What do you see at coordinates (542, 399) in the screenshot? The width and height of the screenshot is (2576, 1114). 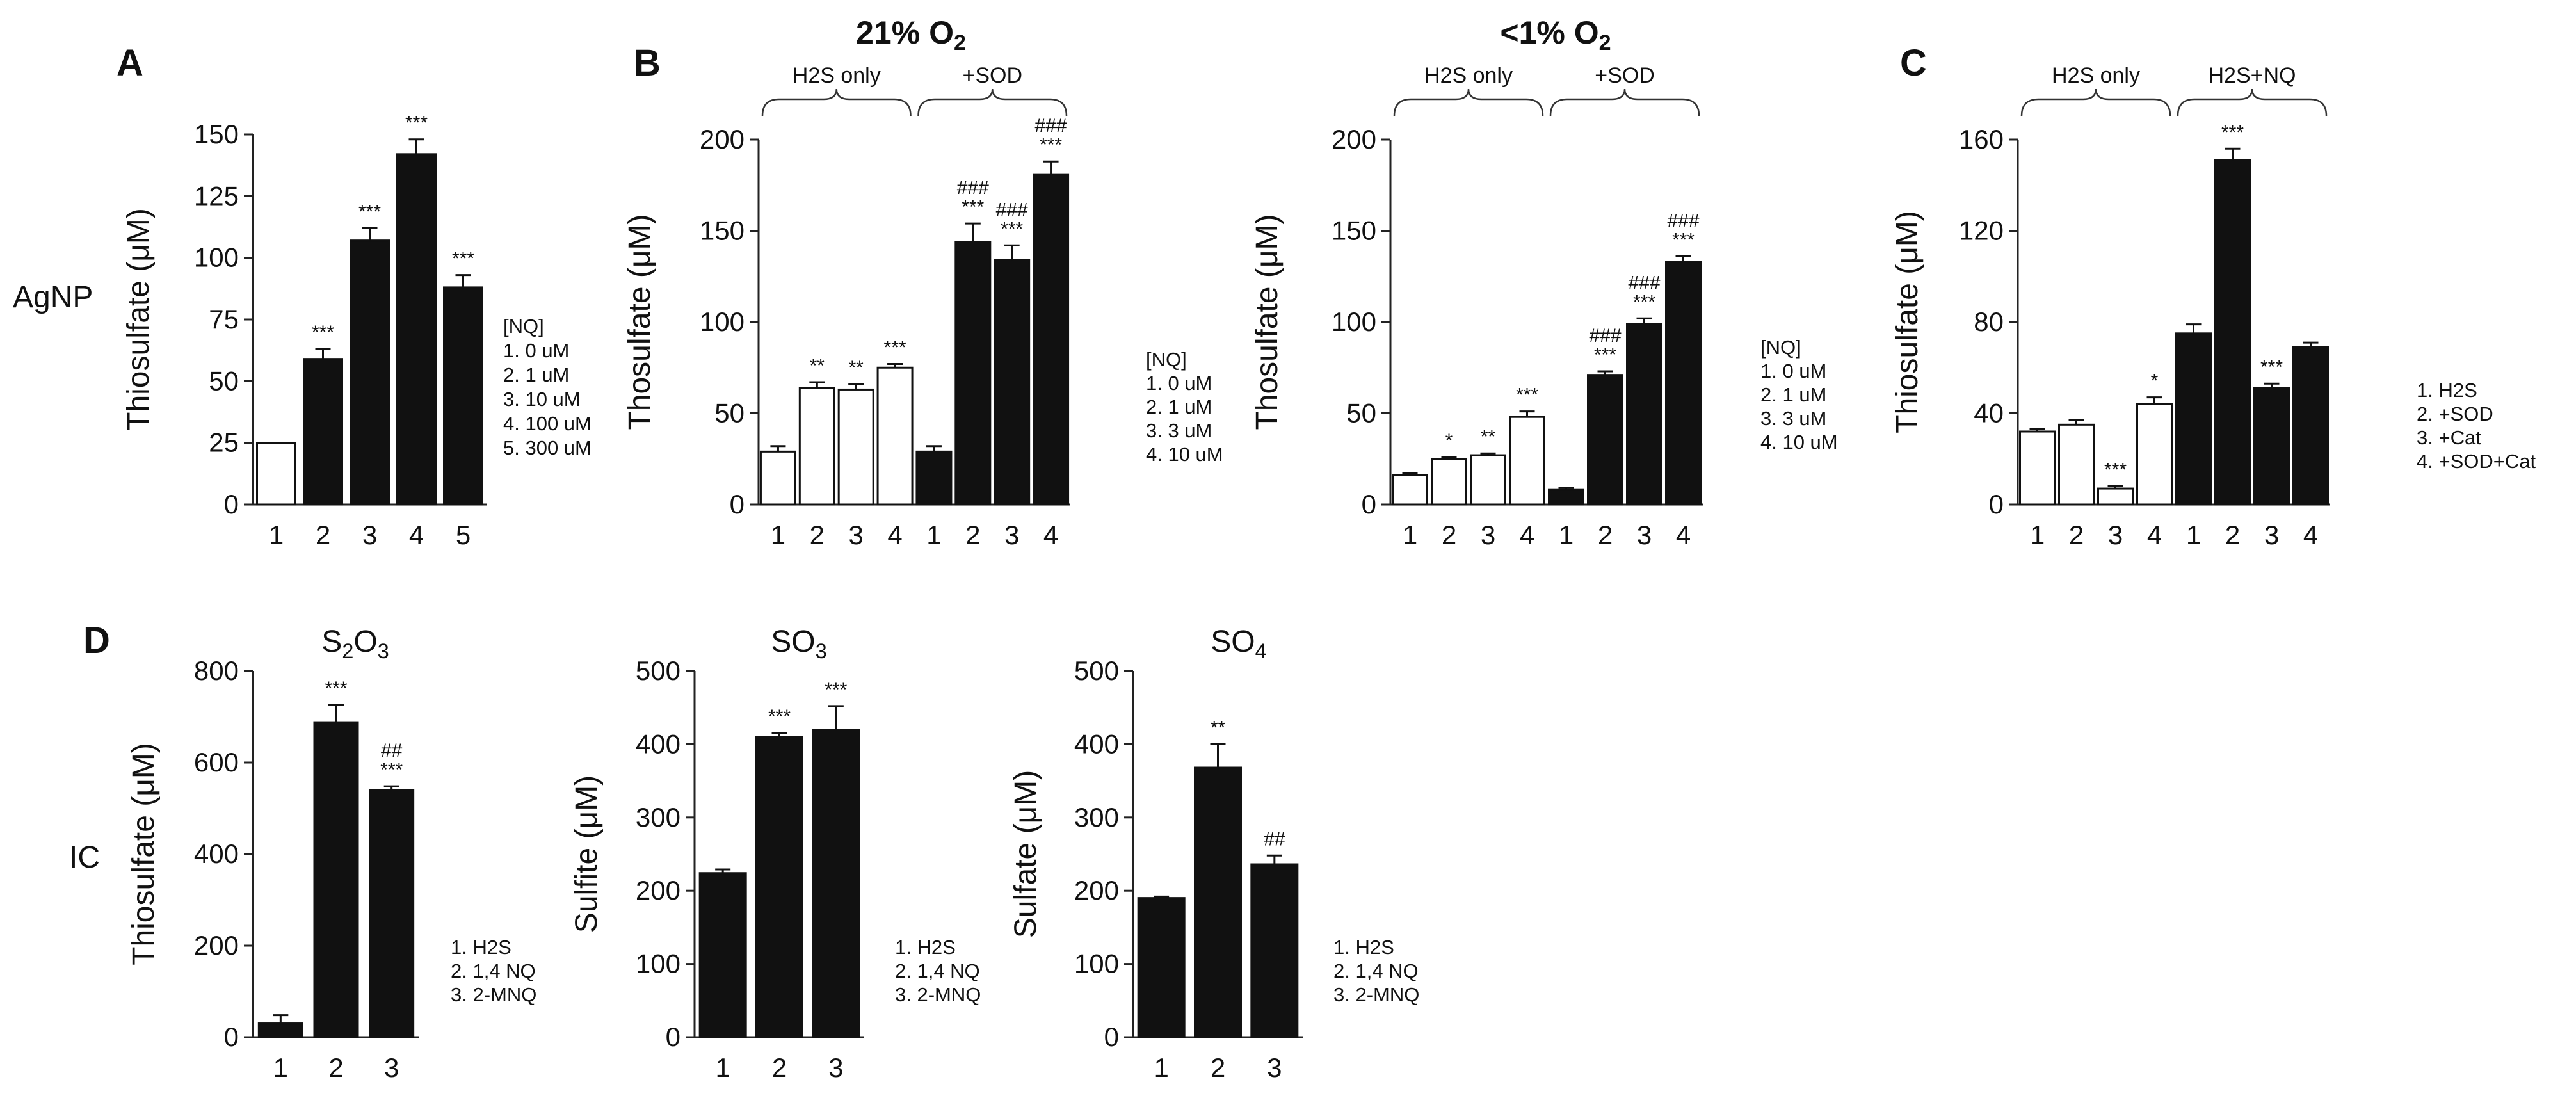 I see `legend-entry: 3. 10 uM` at bounding box center [542, 399].